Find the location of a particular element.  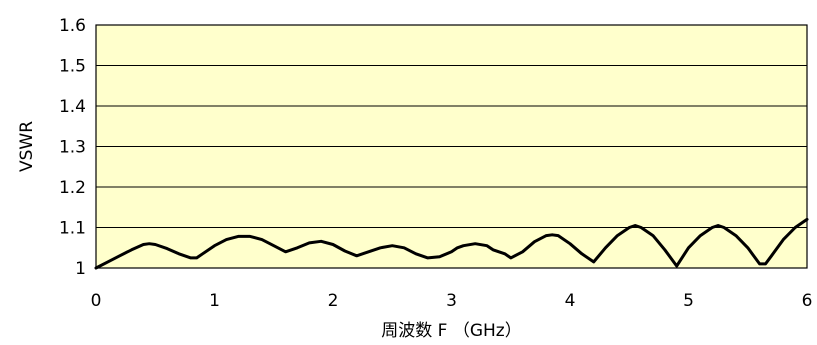

y-tick-label: 1 is located at coordinates (80, 269).